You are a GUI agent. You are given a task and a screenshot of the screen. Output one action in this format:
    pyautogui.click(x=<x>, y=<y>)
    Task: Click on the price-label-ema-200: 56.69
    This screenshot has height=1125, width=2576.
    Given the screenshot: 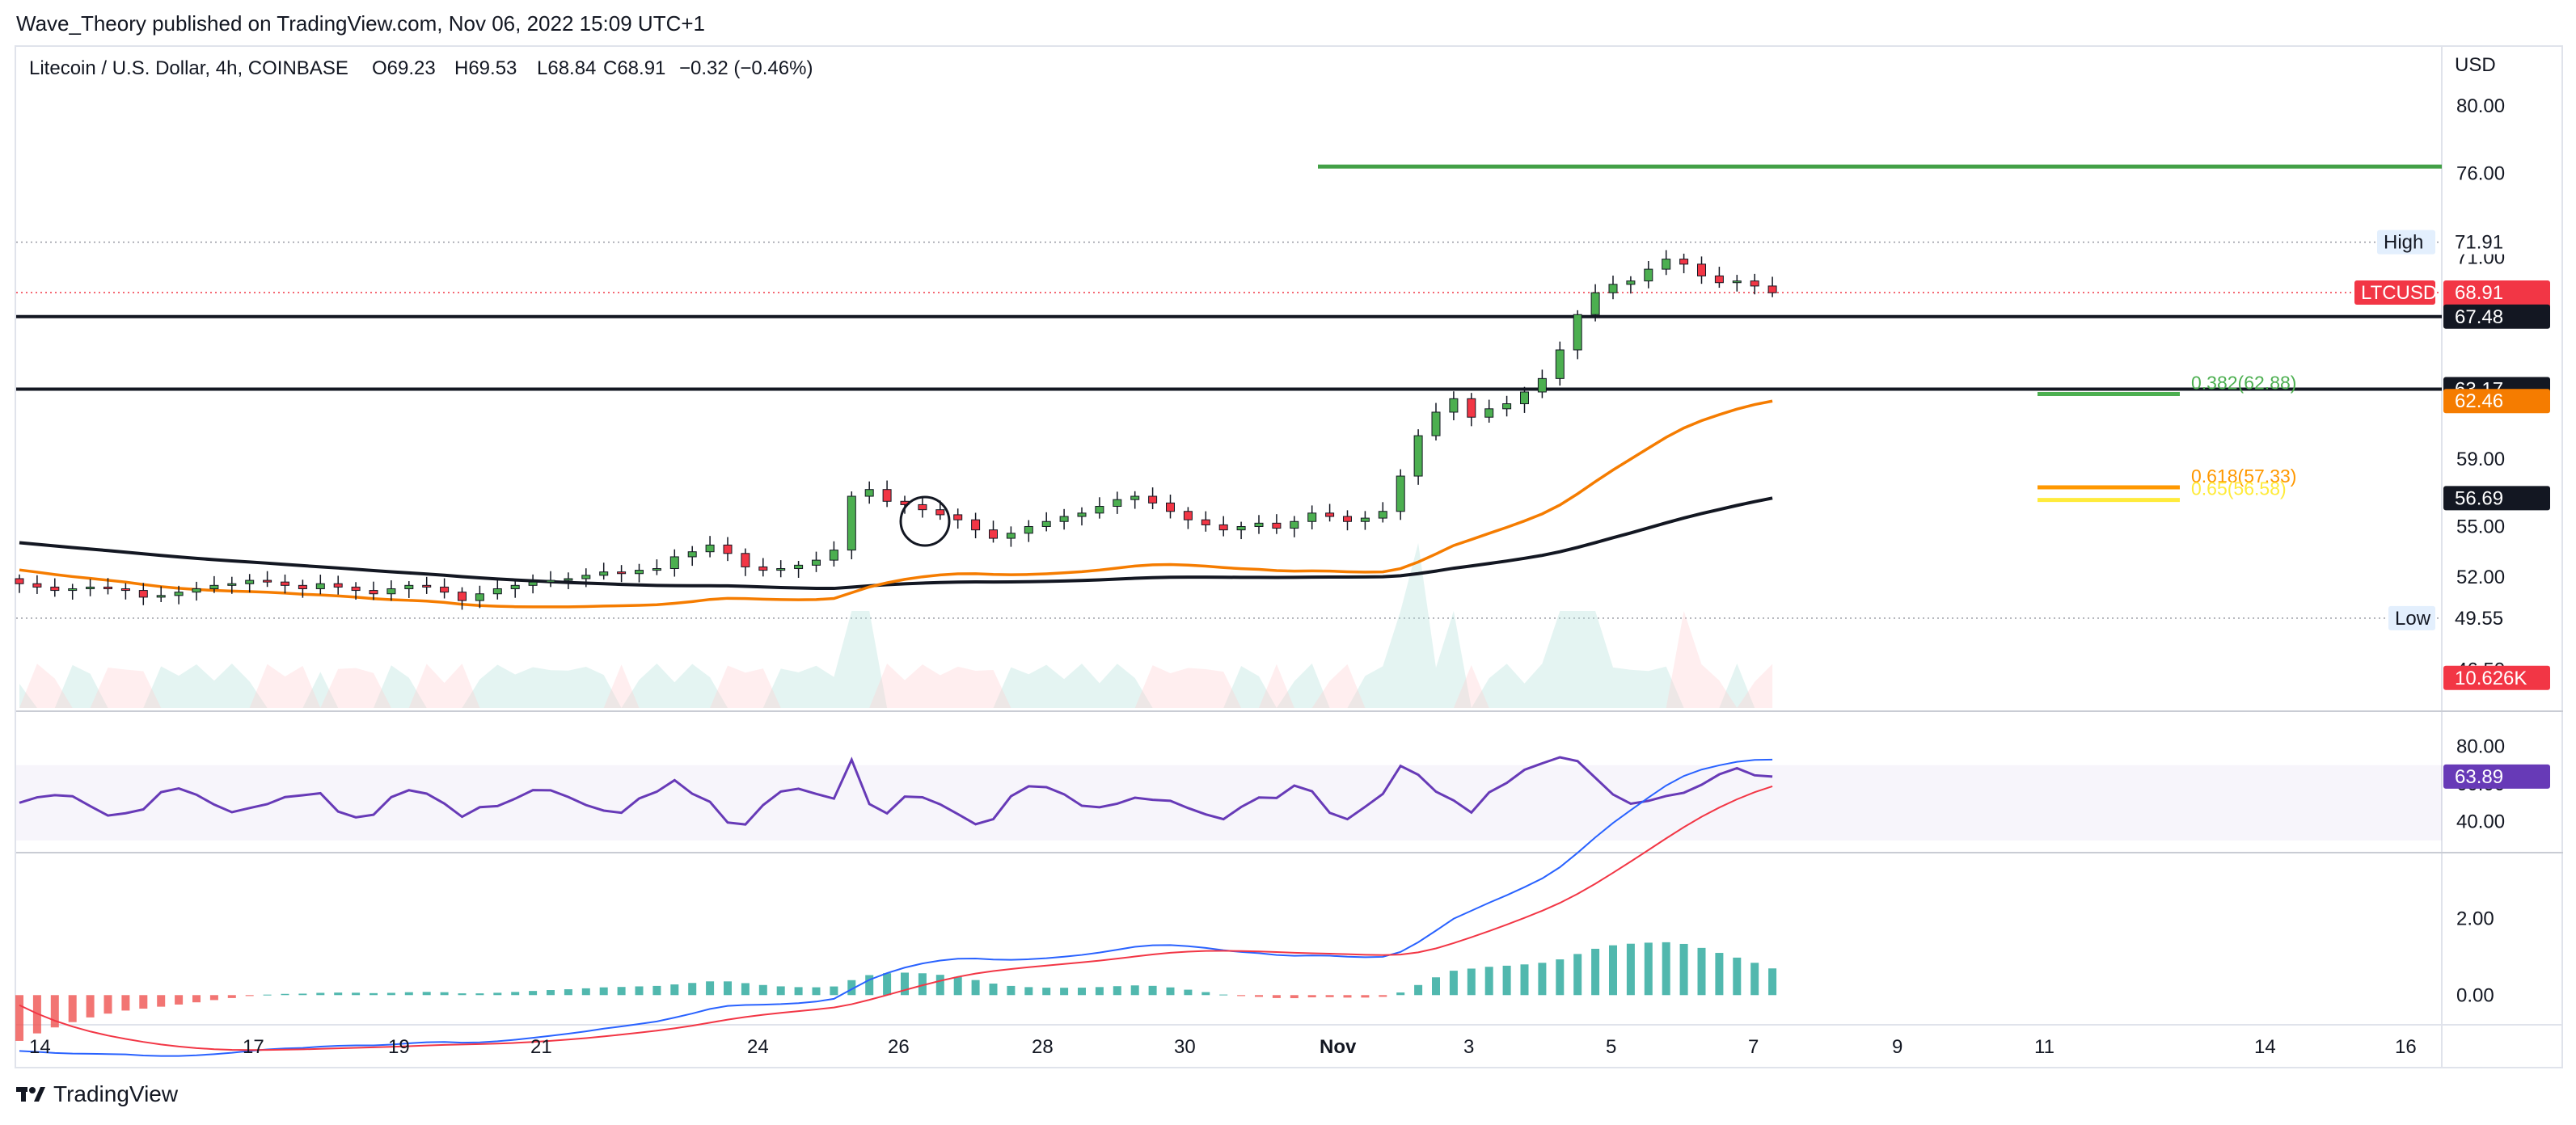 What is the action you would take?
    pyautogui.click(x=2479, y=498)
    